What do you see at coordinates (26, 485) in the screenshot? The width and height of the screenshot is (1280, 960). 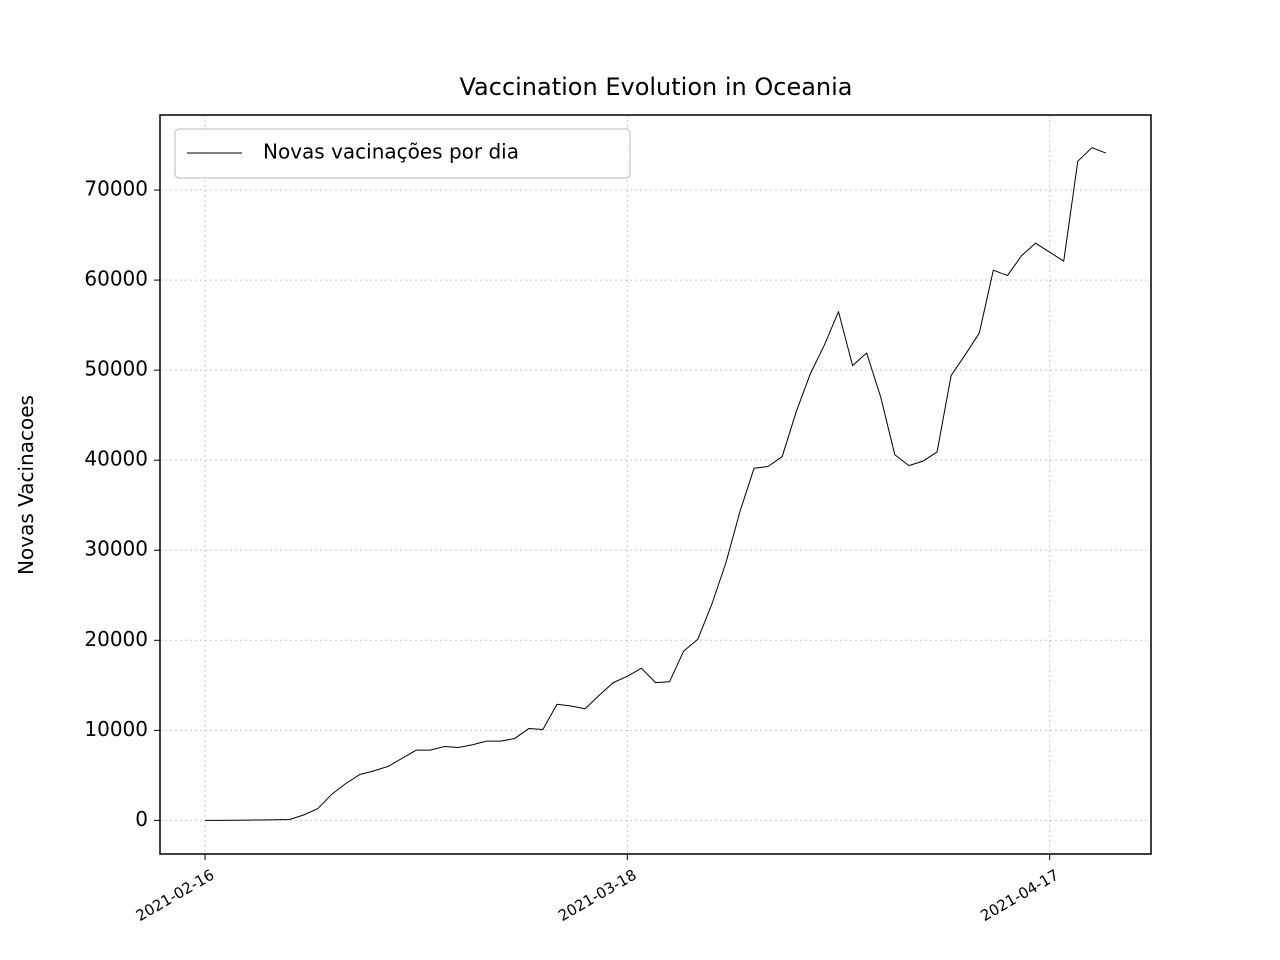 I see `y-axis-label: Novas Vacinacoes` at bounding box center [26, 485].